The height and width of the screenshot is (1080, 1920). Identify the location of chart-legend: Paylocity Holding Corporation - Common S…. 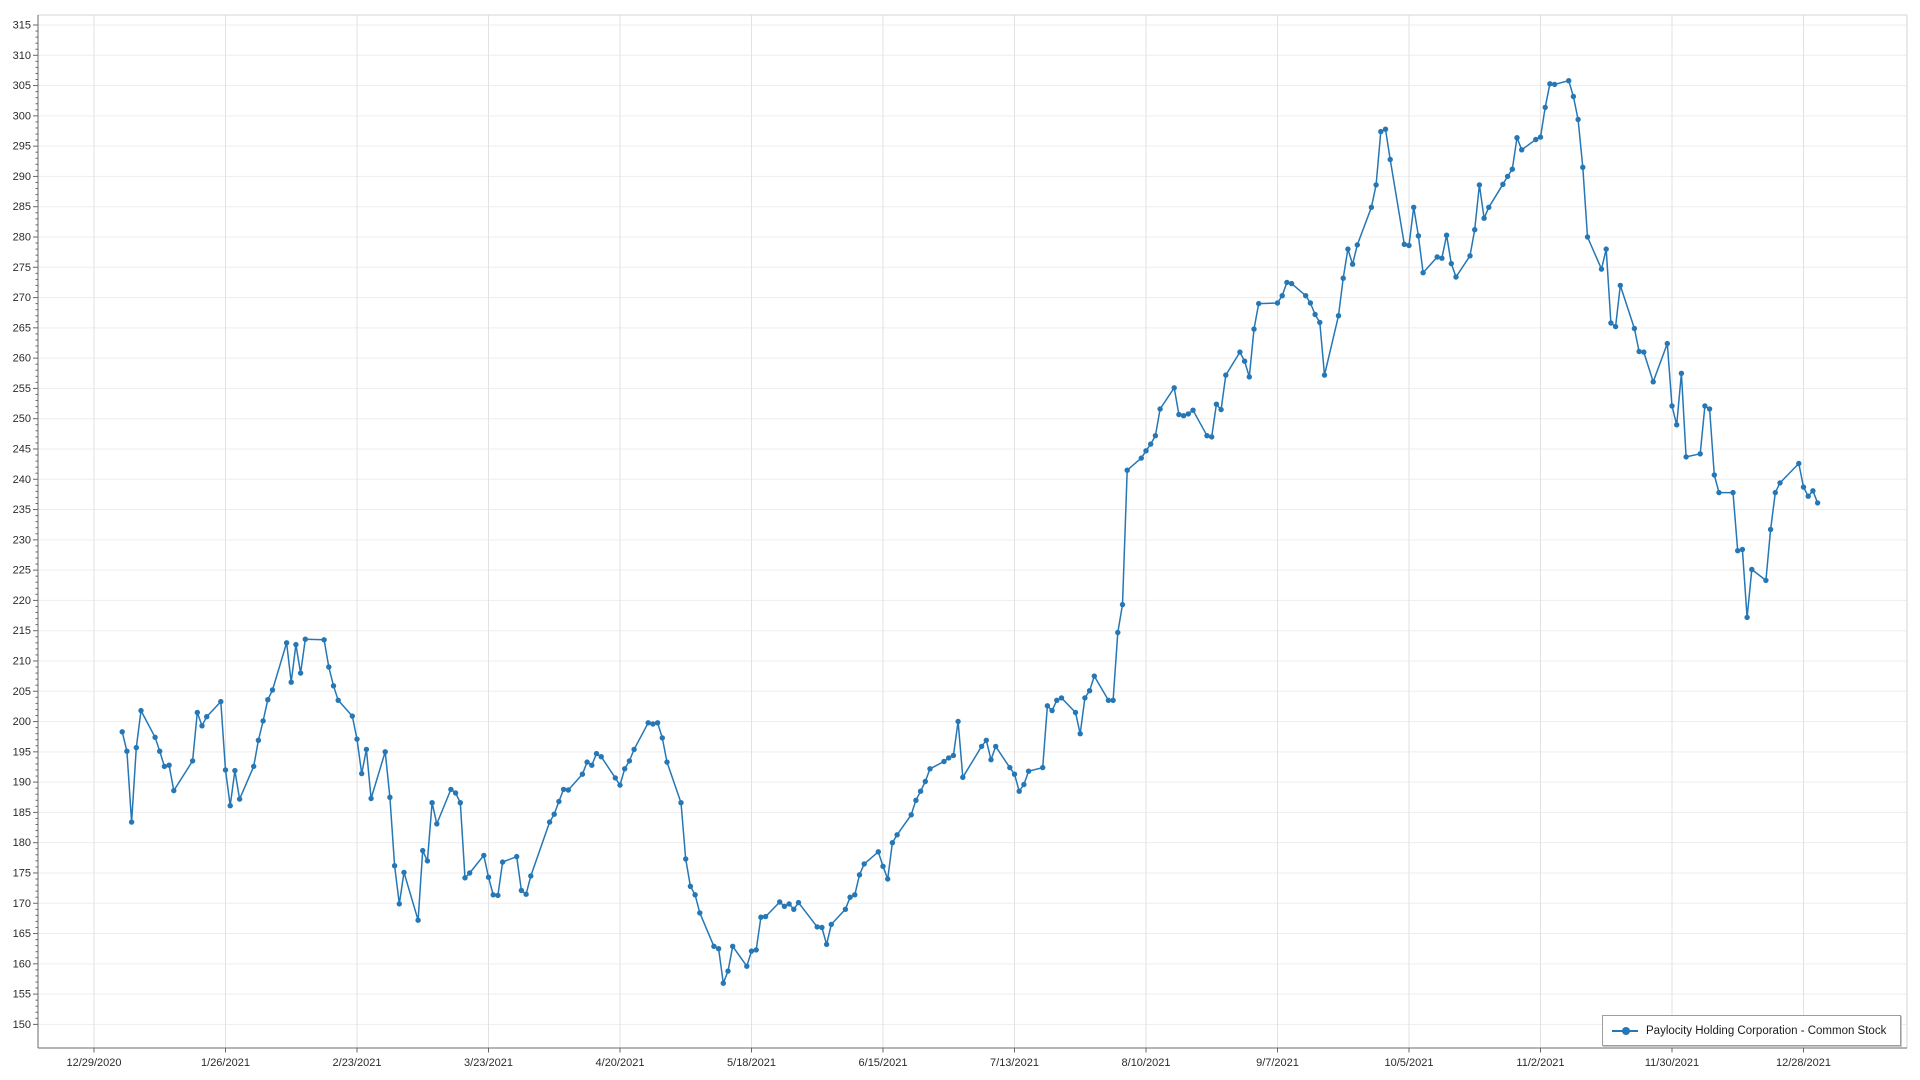
(1751, 1030).